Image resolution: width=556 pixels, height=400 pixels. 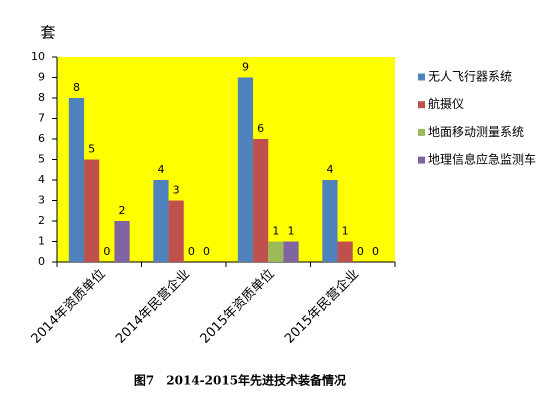 I want to click on y-tick-label: 2, so click(x=41, y=220).